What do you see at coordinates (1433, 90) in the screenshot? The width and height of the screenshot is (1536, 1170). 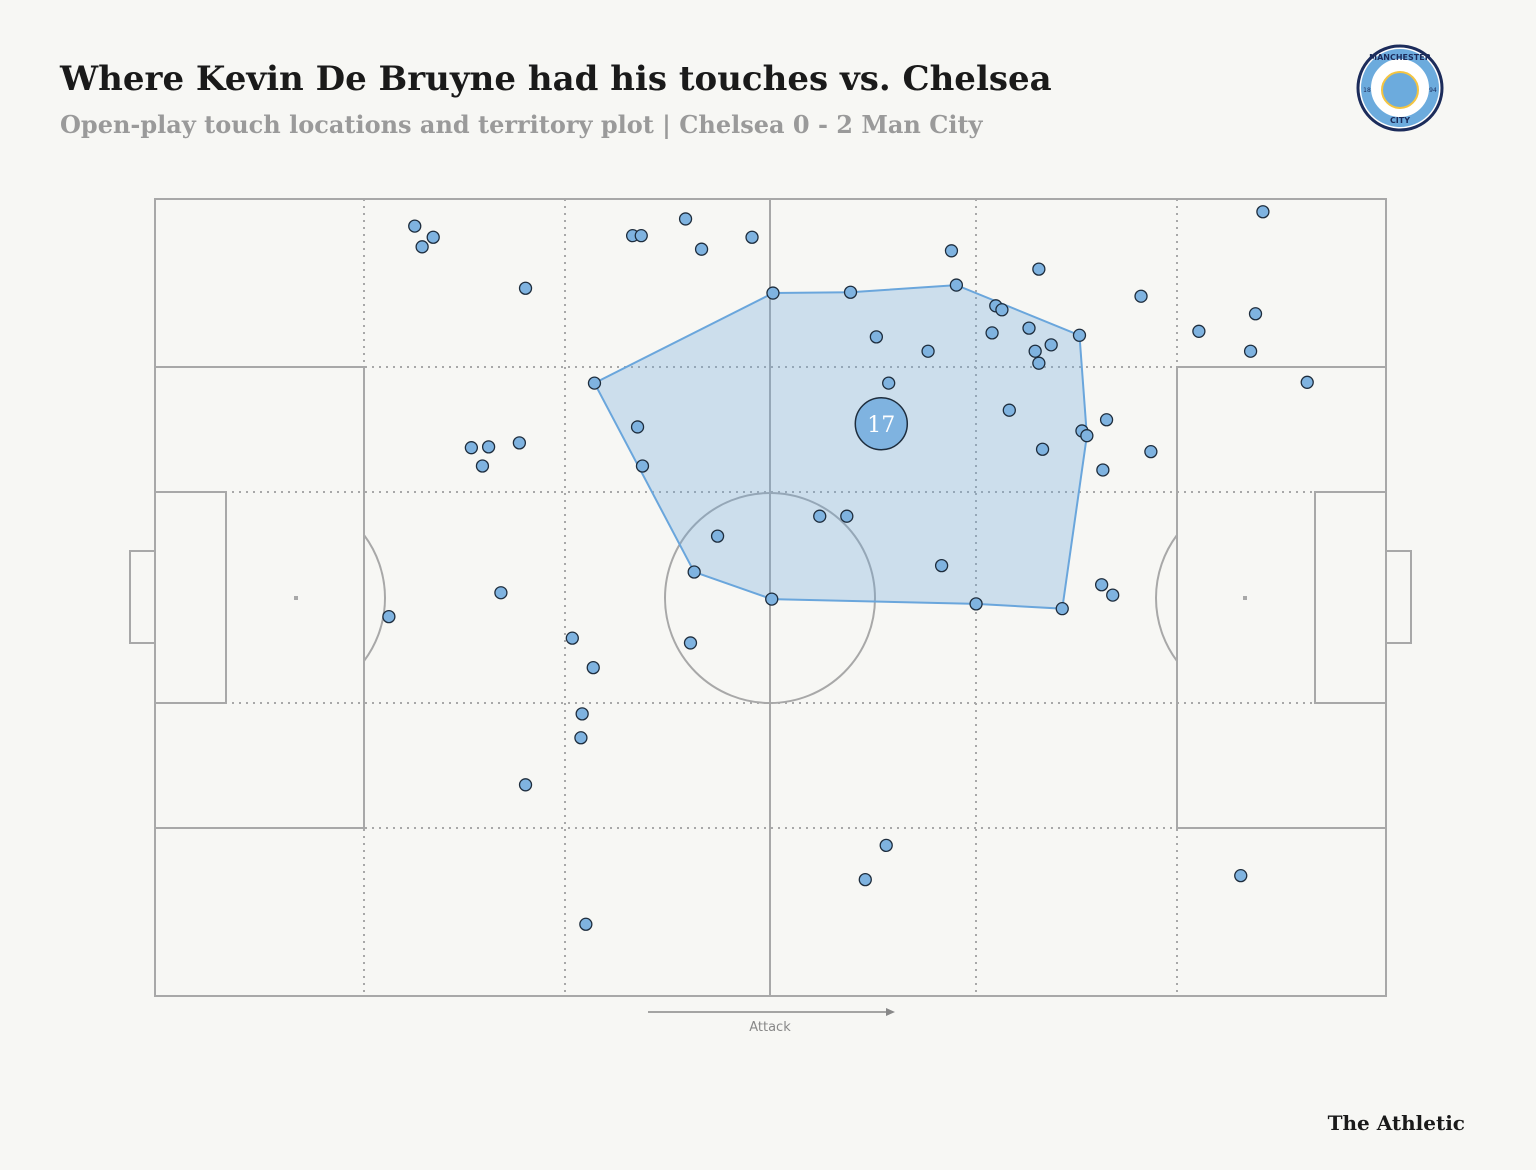 I see `logo-text: 94` at bounding box center [1433, 90].